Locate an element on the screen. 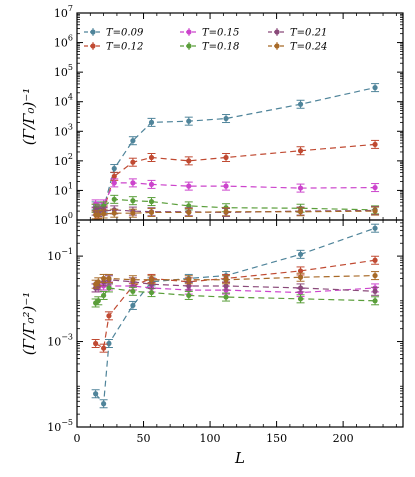 This screenshot has height=477, width=415. legend-item: T=0.09 is located at coordinates (114, 33).